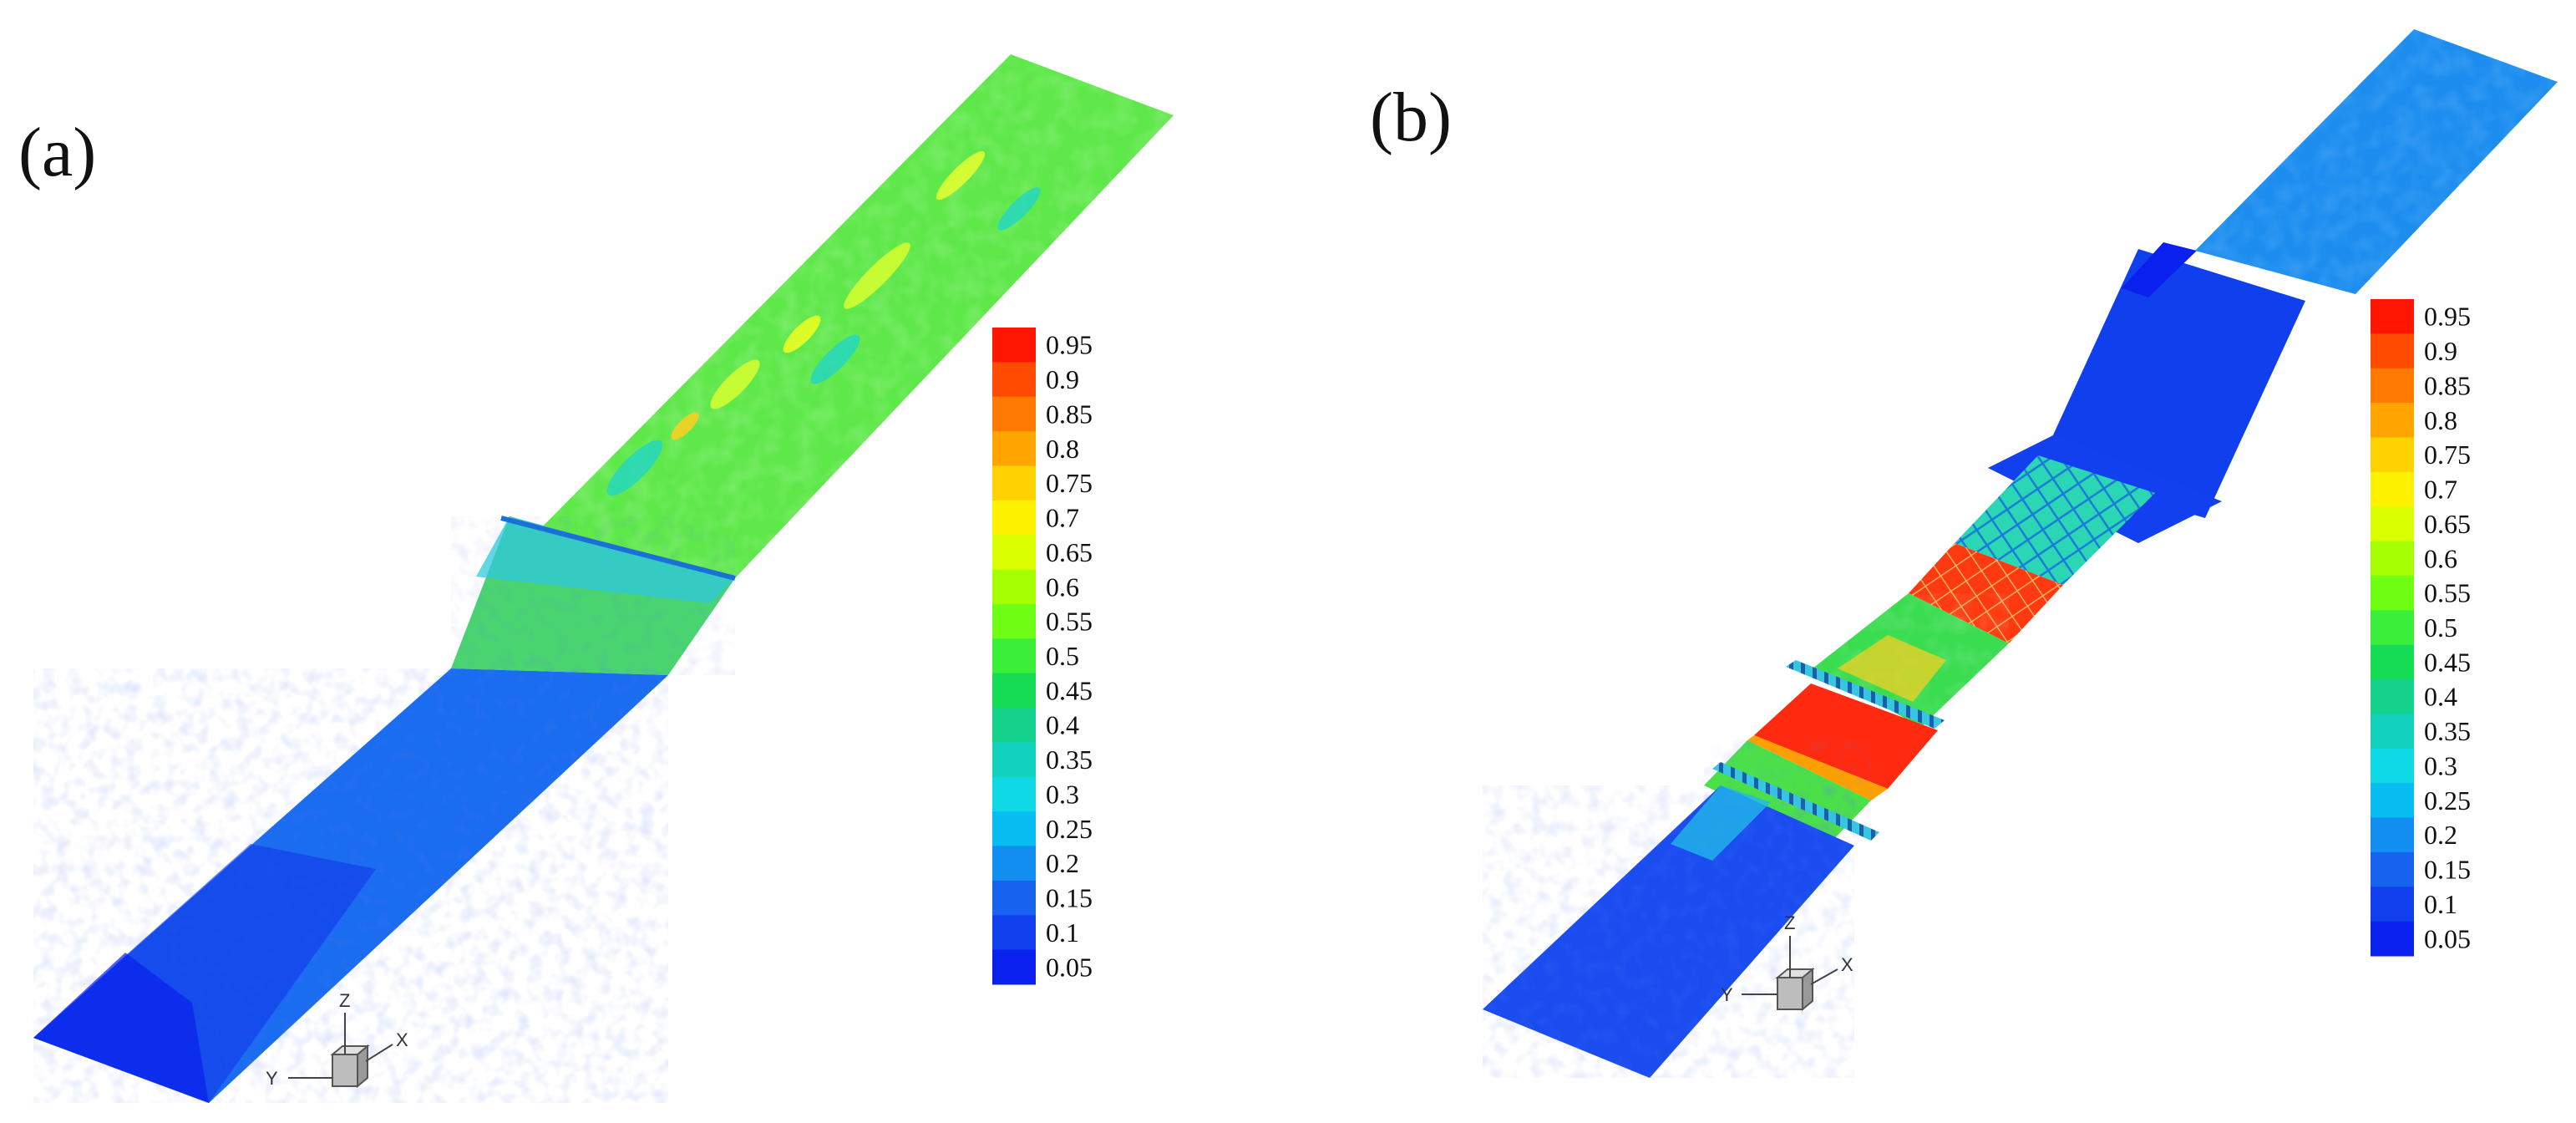 The height and width of the screenshot is (1123, 2576). What do you see at coordinates (337, 1039) in the screenshot?
I see `axes-triad-a: Z Y X` at bounding box center [337, 1039].